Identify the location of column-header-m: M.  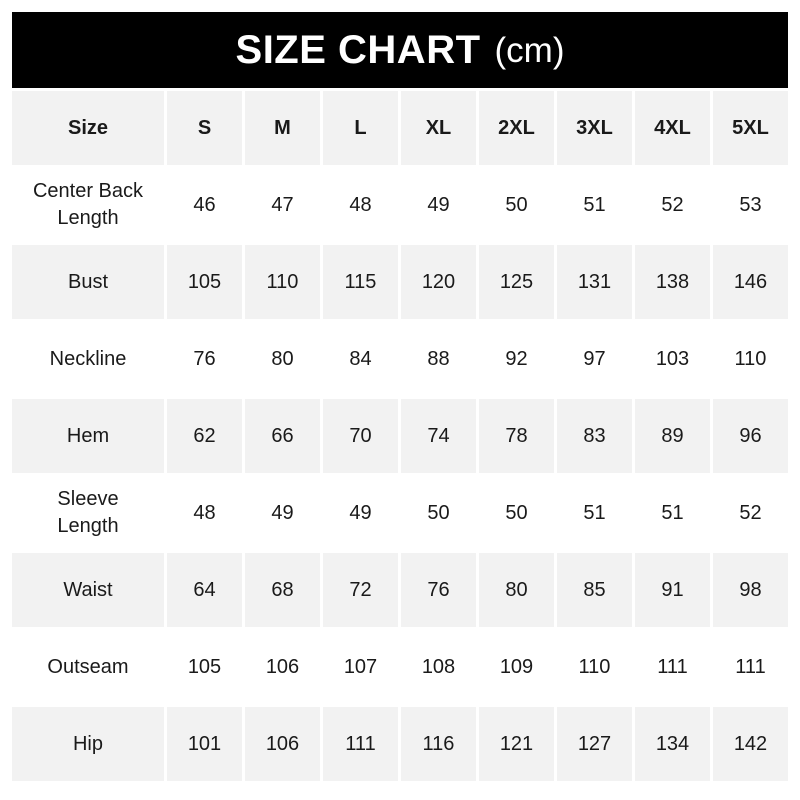
(282, 128).